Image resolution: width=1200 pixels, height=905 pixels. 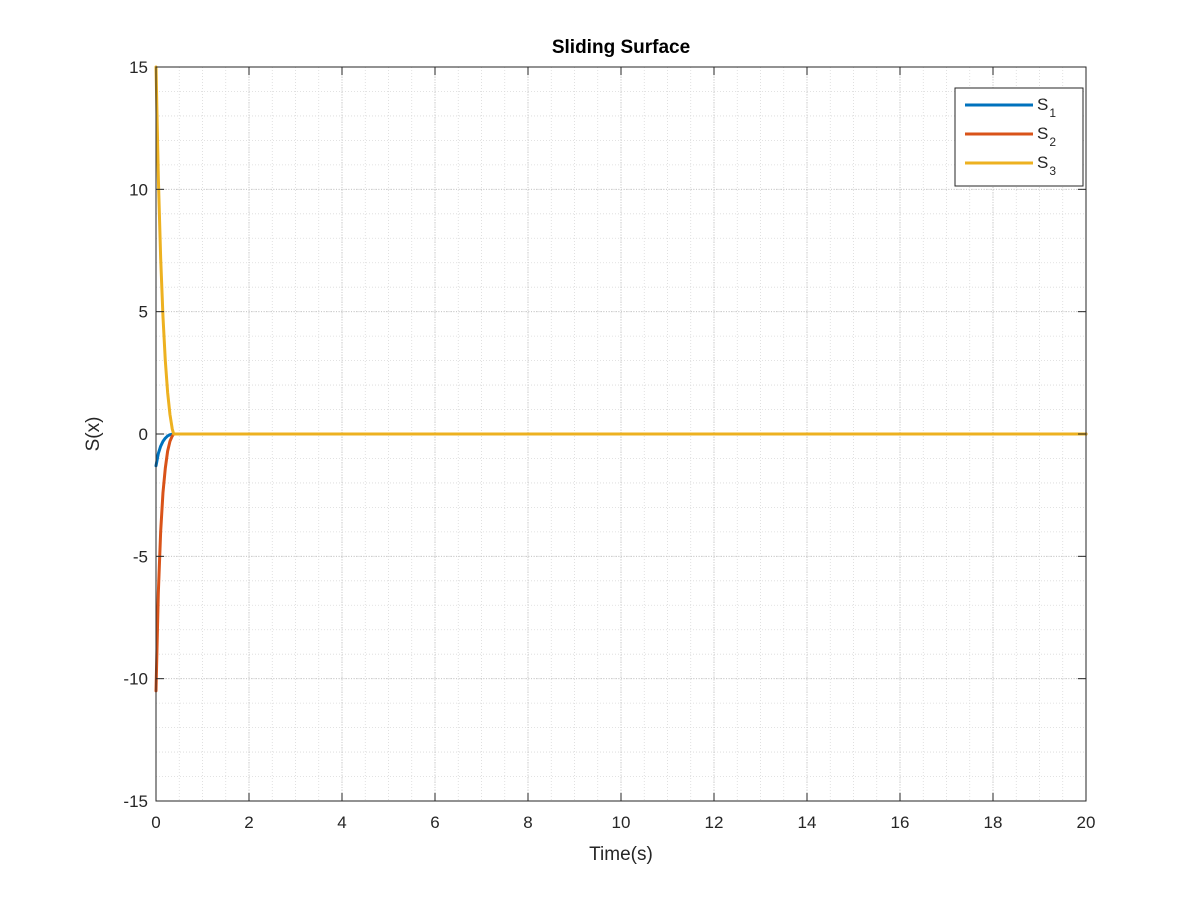 What do you see at coordinates (135, 679) in the screenshot?
I see `y-tick-label: -10` at bounding box center [135, 679].